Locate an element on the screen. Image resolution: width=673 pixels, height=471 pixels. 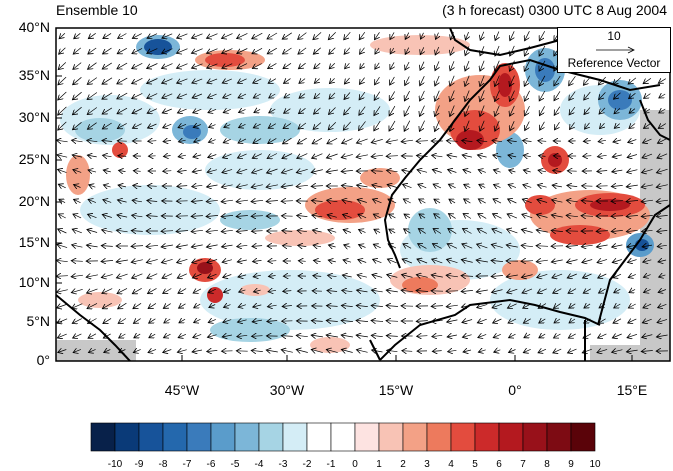
y-tick-label: 25°N is located at coordinates (34, 159).